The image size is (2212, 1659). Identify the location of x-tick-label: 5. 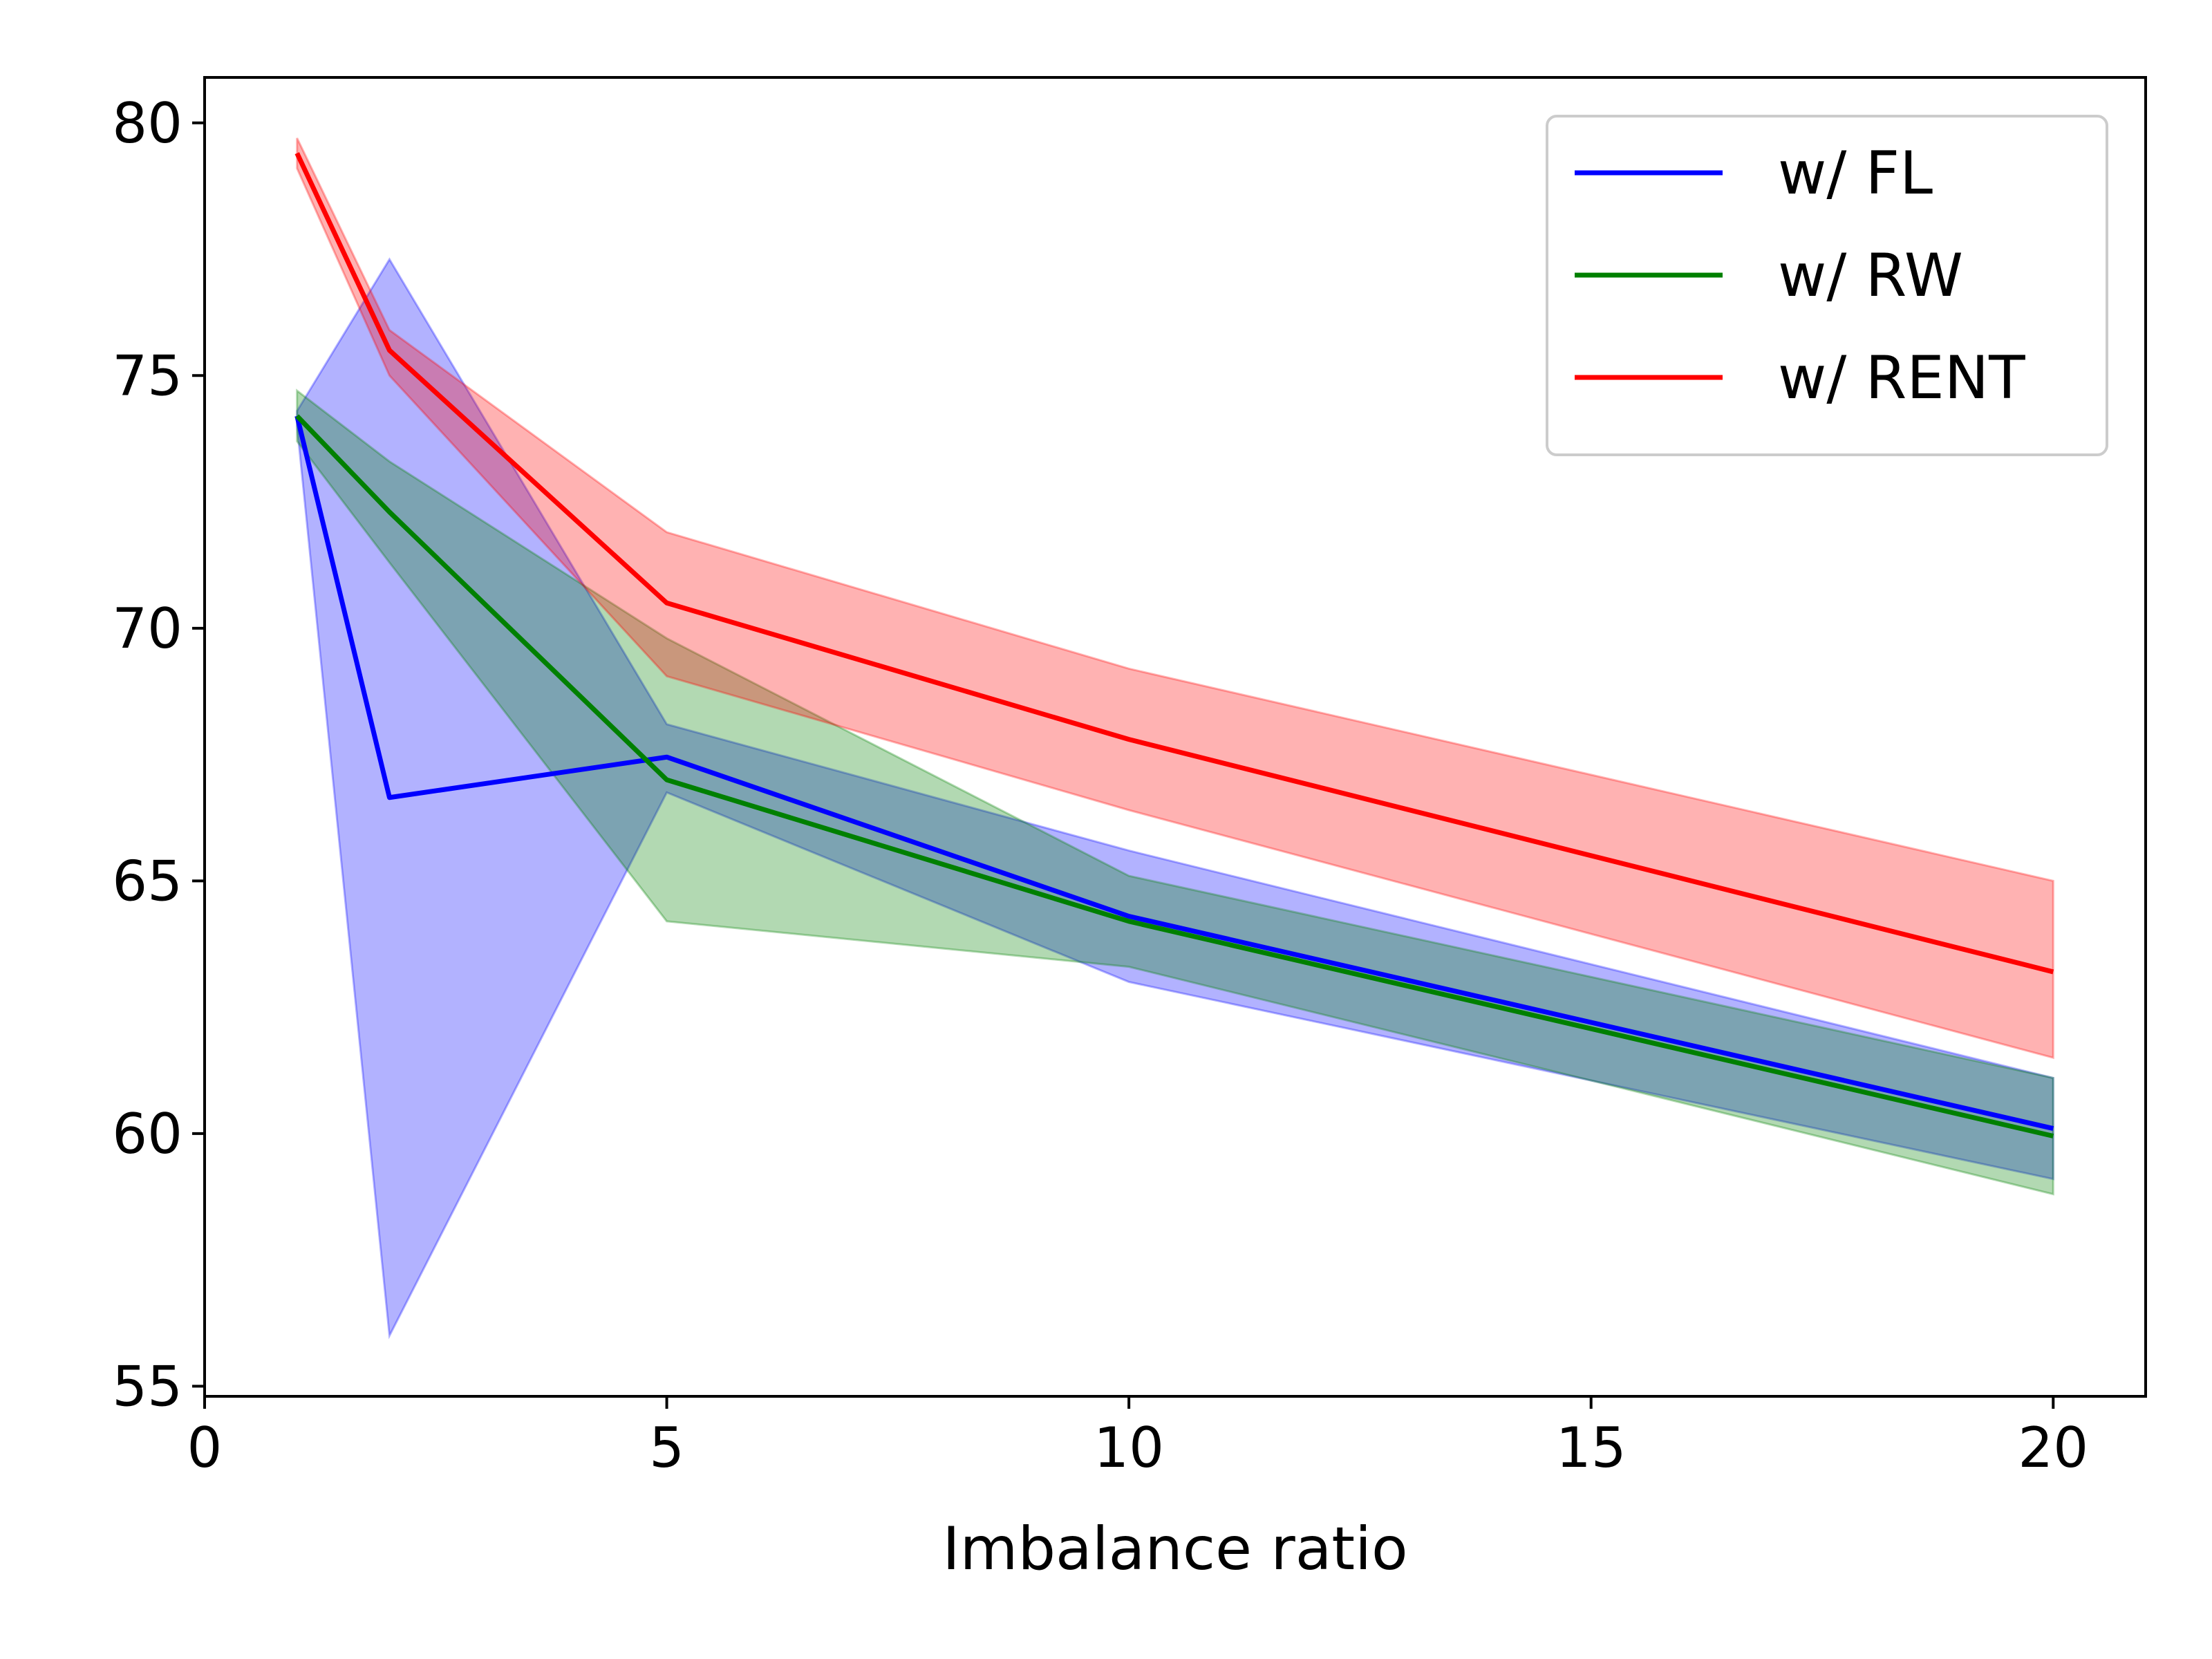
(666, 1448).